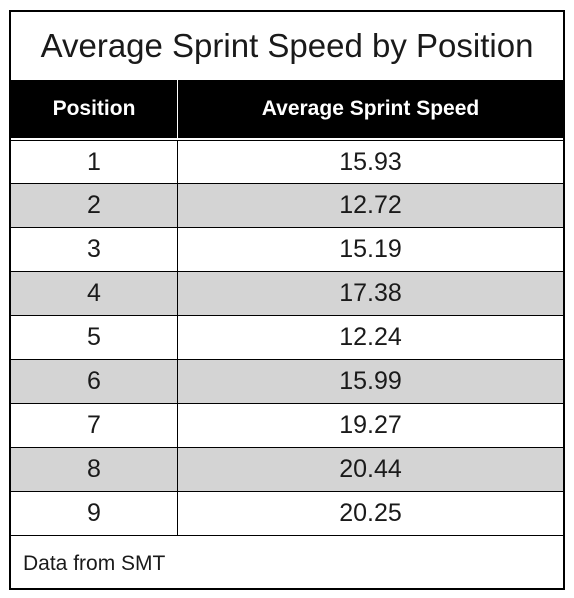 This screenshot has width=574, height=598. What do you see at coordinates (94, 513) in the screenshot?
I see `cell-position: 9` at bounding box center [94, 513].